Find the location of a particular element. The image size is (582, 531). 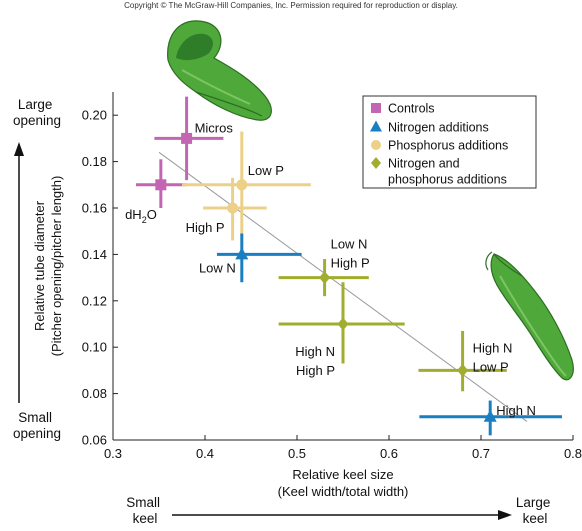

y-tick-label: 0.10 is located at coordinates (94, 347).